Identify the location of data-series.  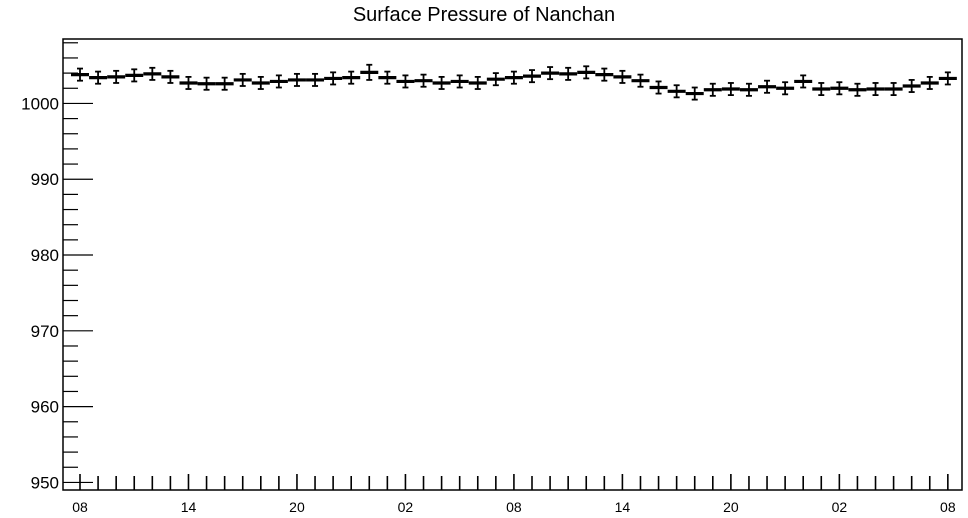
(514, 82).